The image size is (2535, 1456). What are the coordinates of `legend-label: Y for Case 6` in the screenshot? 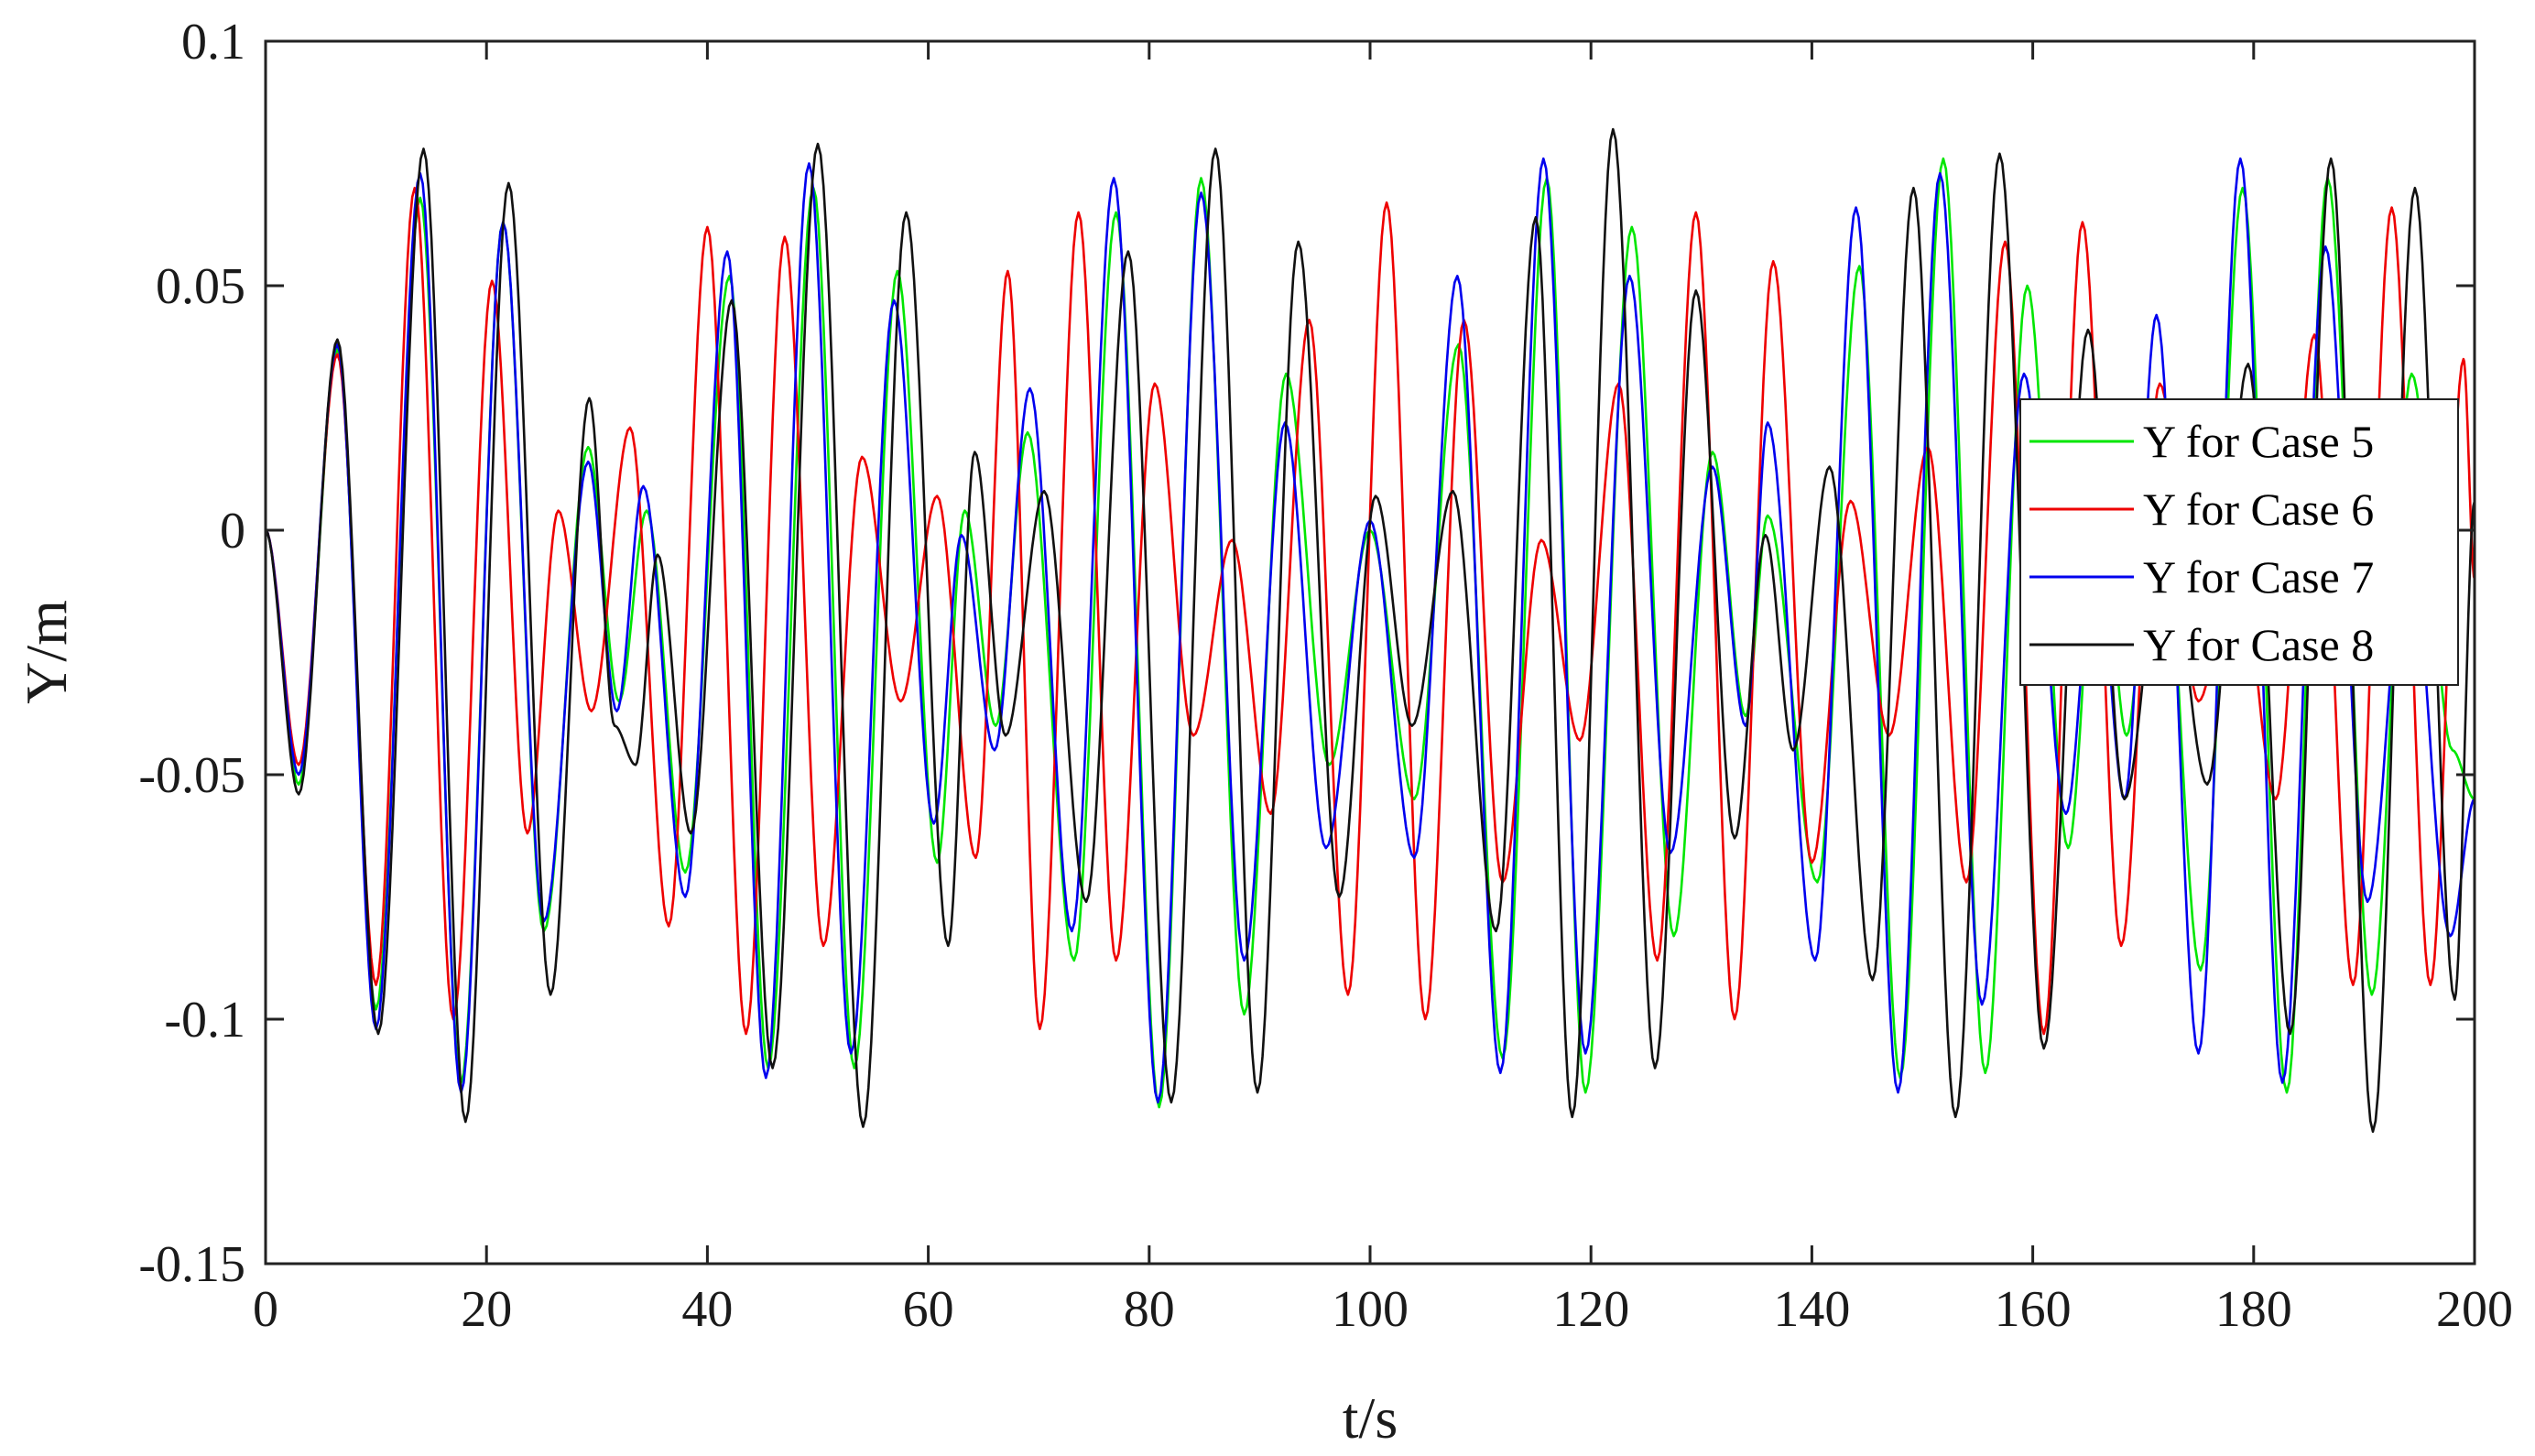 It's located at (2258, 509).